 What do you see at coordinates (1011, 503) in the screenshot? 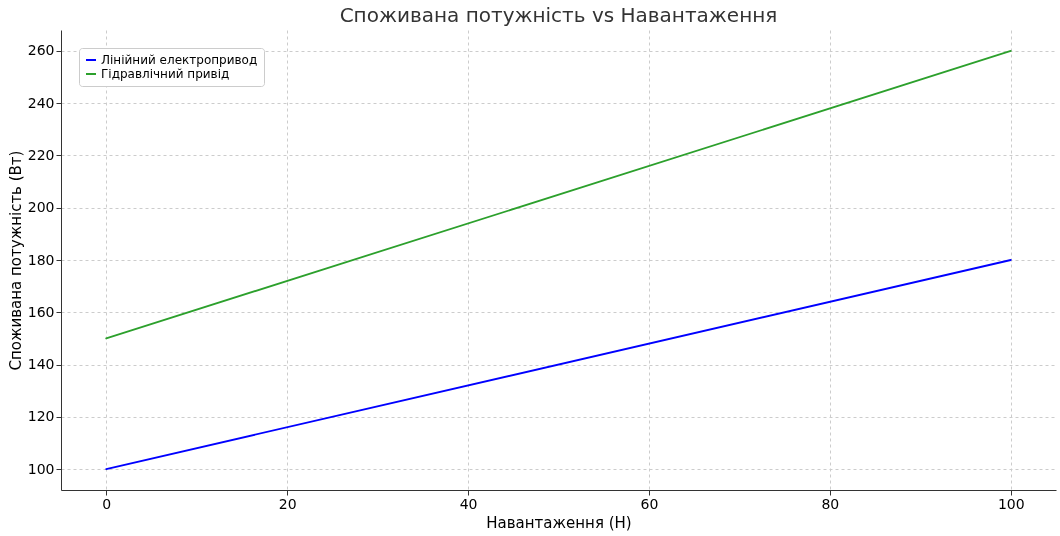
I see `x-tick-label: 100` at bounding box center [1011, 503].